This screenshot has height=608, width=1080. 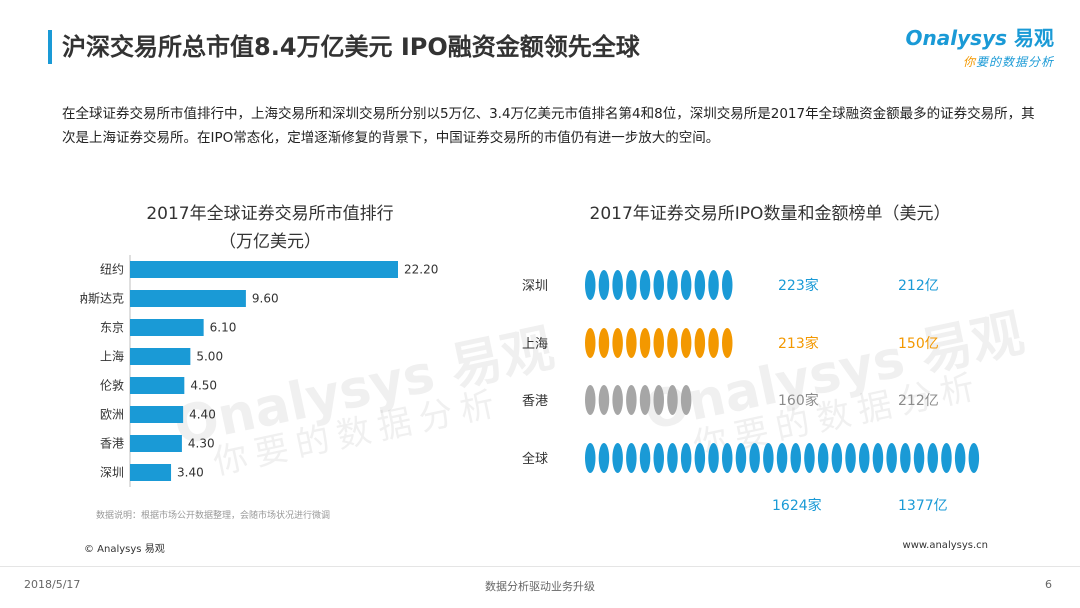 What do you see at coordinates (969, 62) in the screenshot?
I see `logo-slogan-accent: 你` at bounding box center [969, 62].